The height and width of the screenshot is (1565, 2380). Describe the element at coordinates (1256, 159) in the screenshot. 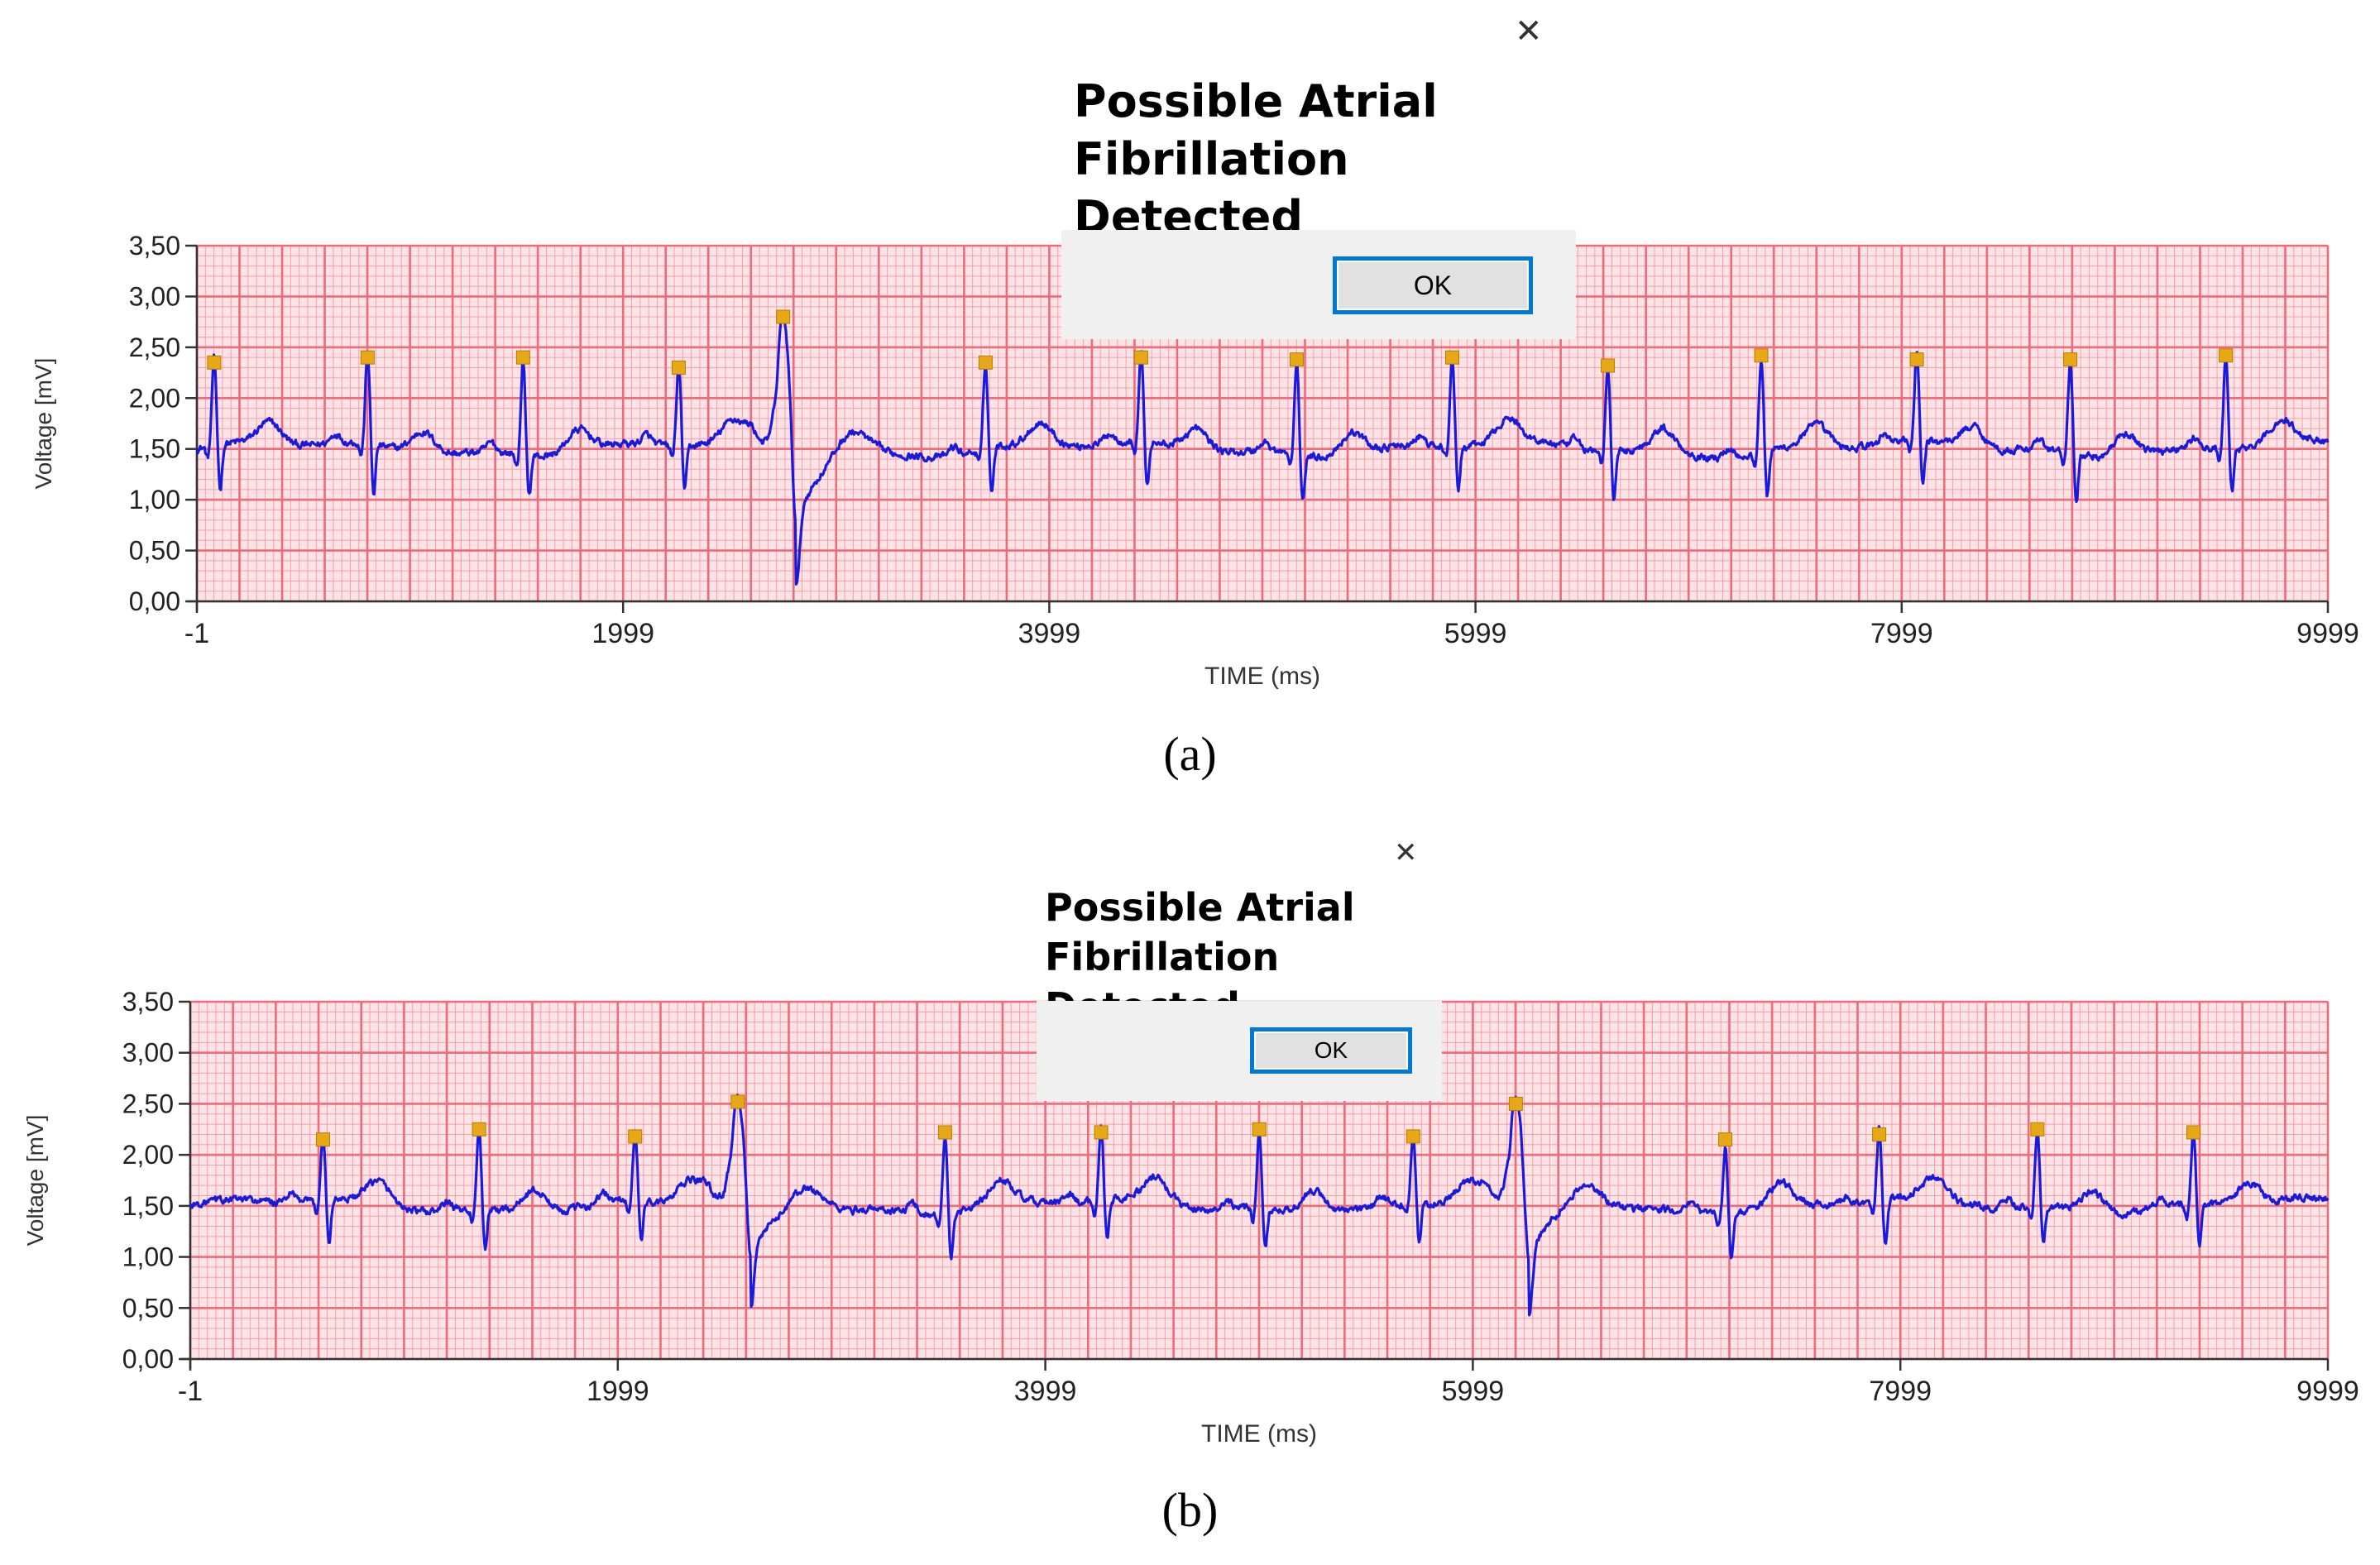

I see `alert-message: Possible Atrial Fibrillation Detected` at that location.